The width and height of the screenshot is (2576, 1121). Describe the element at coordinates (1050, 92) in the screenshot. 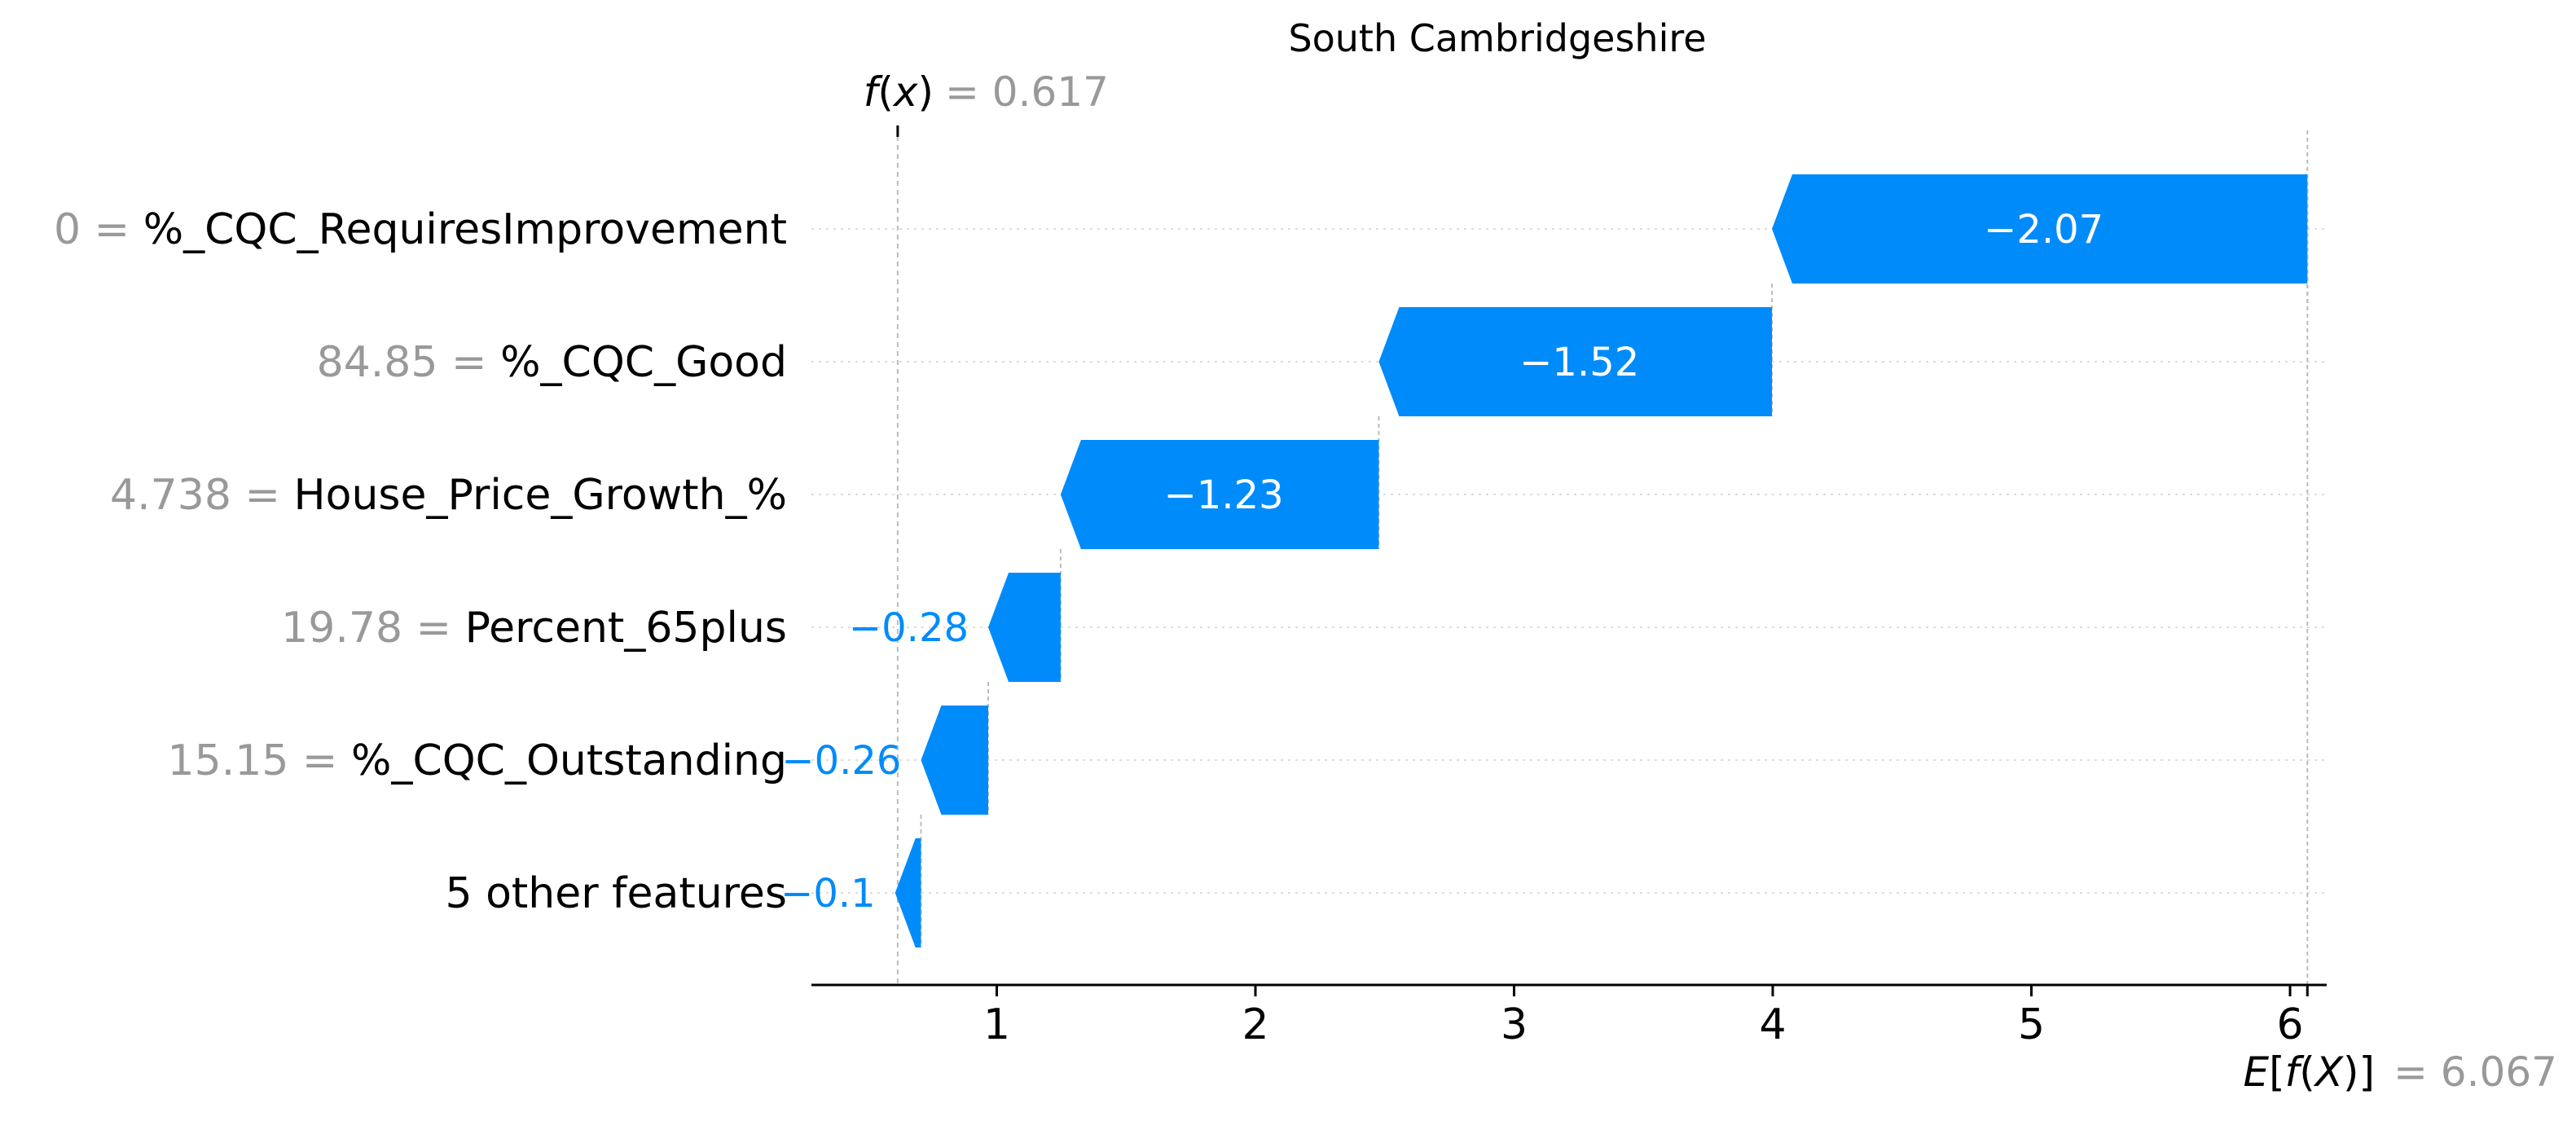

I see `fx-number: 0.617` at that location.